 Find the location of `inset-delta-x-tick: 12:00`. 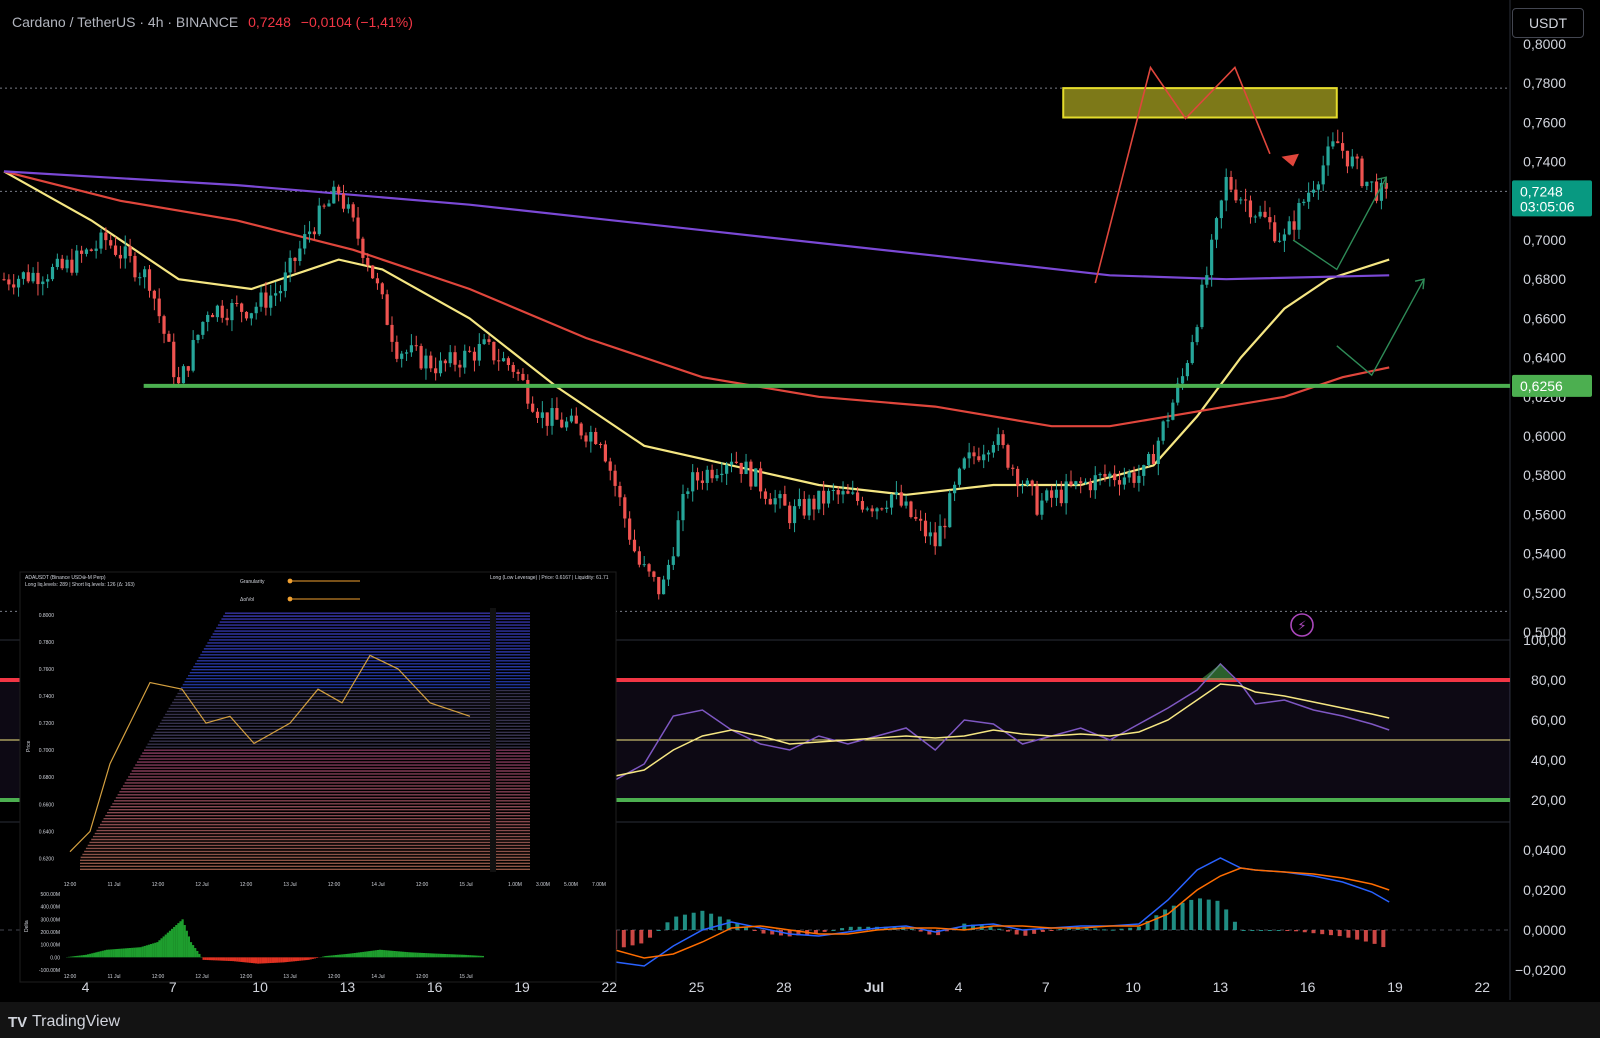

inset-delta-x-tick: 12:00 is located at coordinates (422, 977).